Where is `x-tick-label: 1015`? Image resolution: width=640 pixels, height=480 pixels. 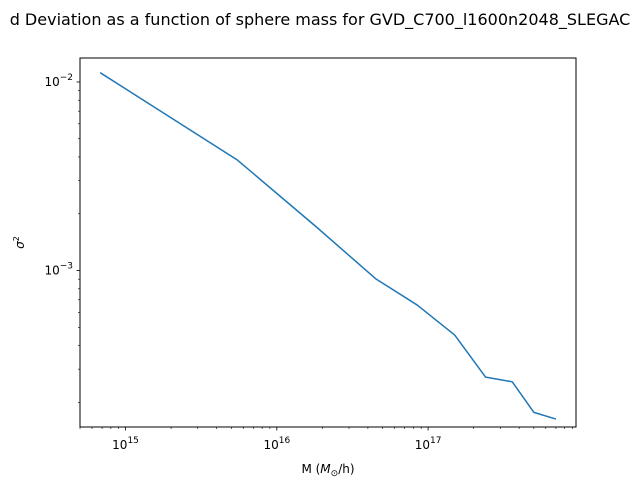
x-tick-label: 1015 is located at coordinates (125, 444).